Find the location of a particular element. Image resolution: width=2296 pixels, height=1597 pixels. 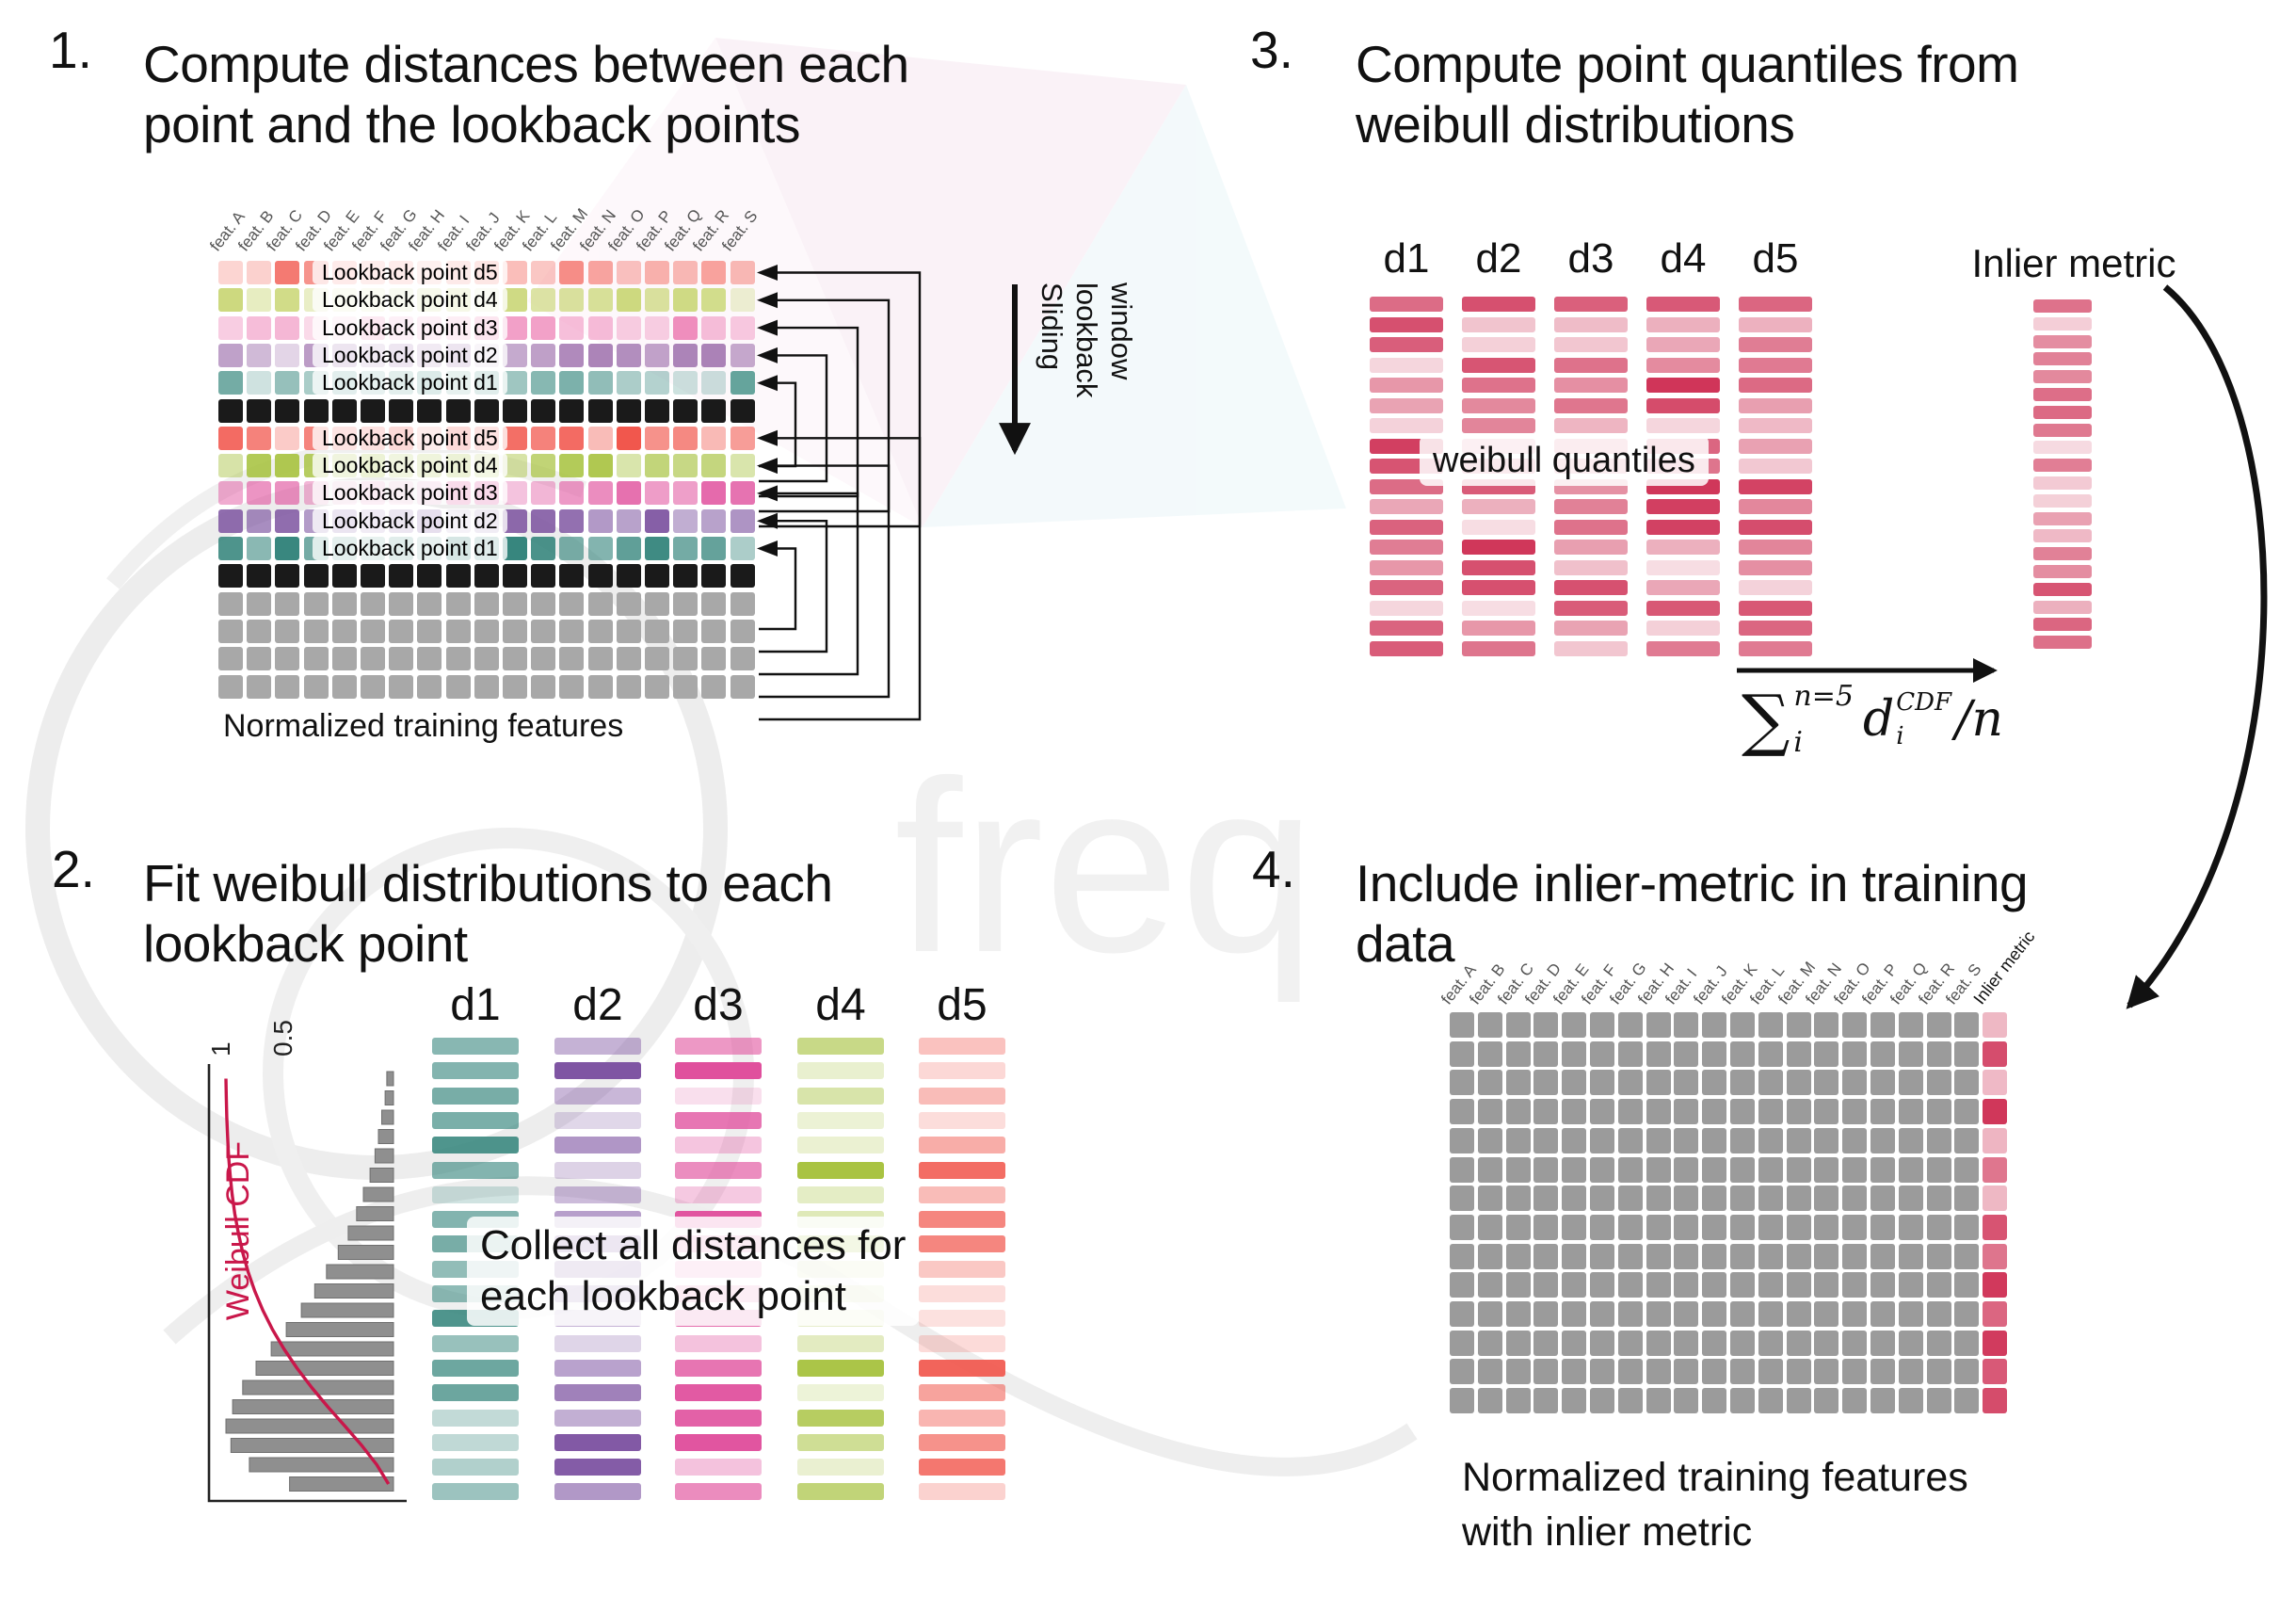

weibull-cdf-curve is located at coordinates (307, 1281).